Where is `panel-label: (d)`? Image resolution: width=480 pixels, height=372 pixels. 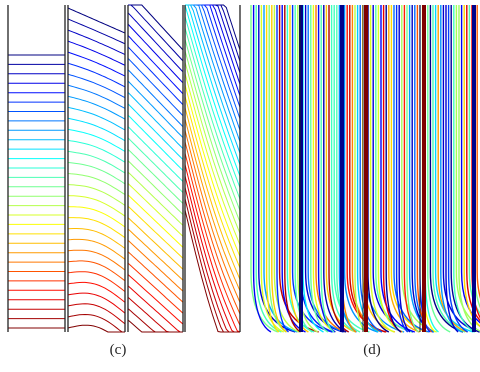 panel-label: (d) is located at coordinates (372, 350).